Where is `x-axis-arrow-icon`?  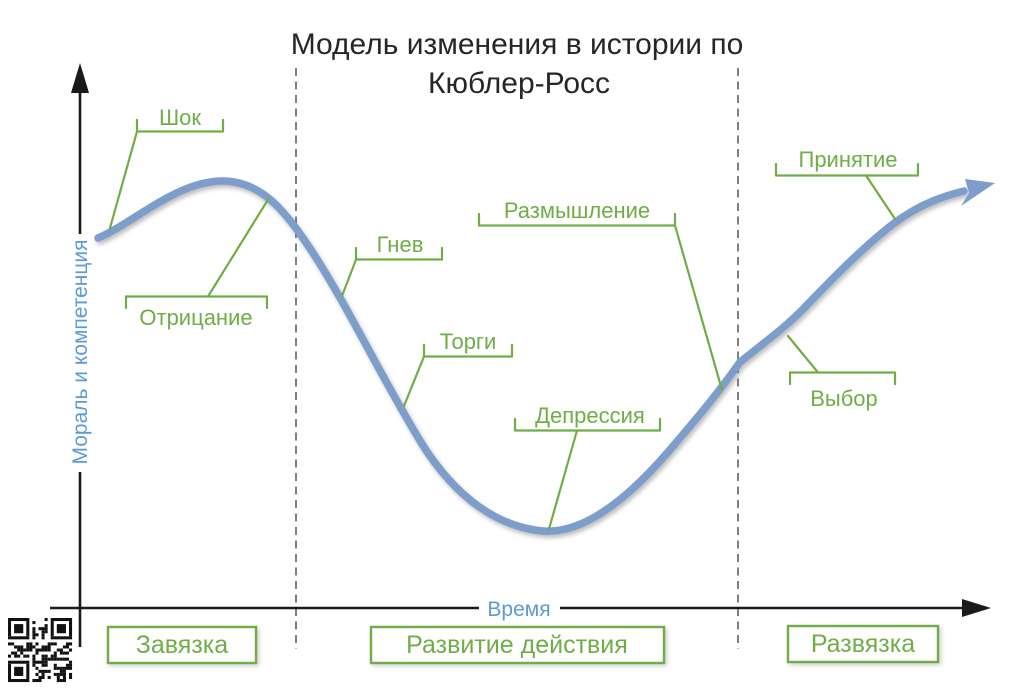
x-axis-arrow-icon is located at coordinates (976, 608).